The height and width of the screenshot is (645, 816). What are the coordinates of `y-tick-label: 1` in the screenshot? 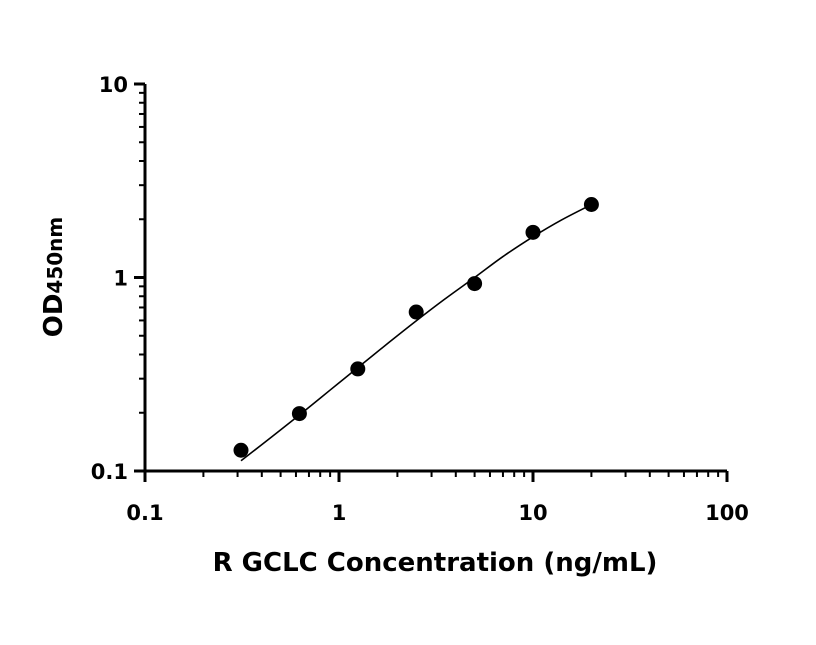 It's located at (120, 279).